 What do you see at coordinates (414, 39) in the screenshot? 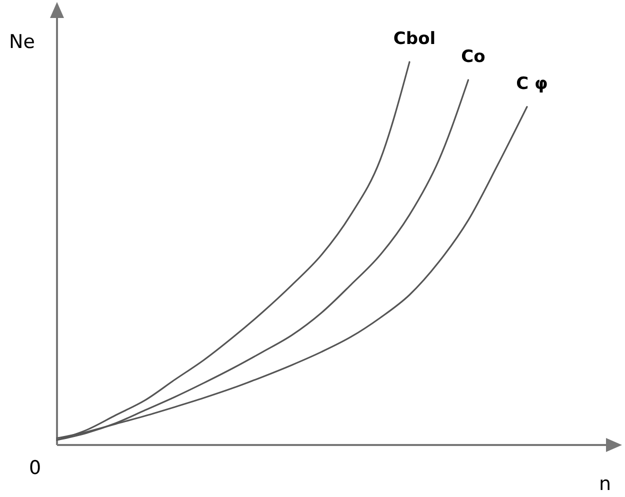
I see `series-label: Cbol` at bounding box center [414, 39].